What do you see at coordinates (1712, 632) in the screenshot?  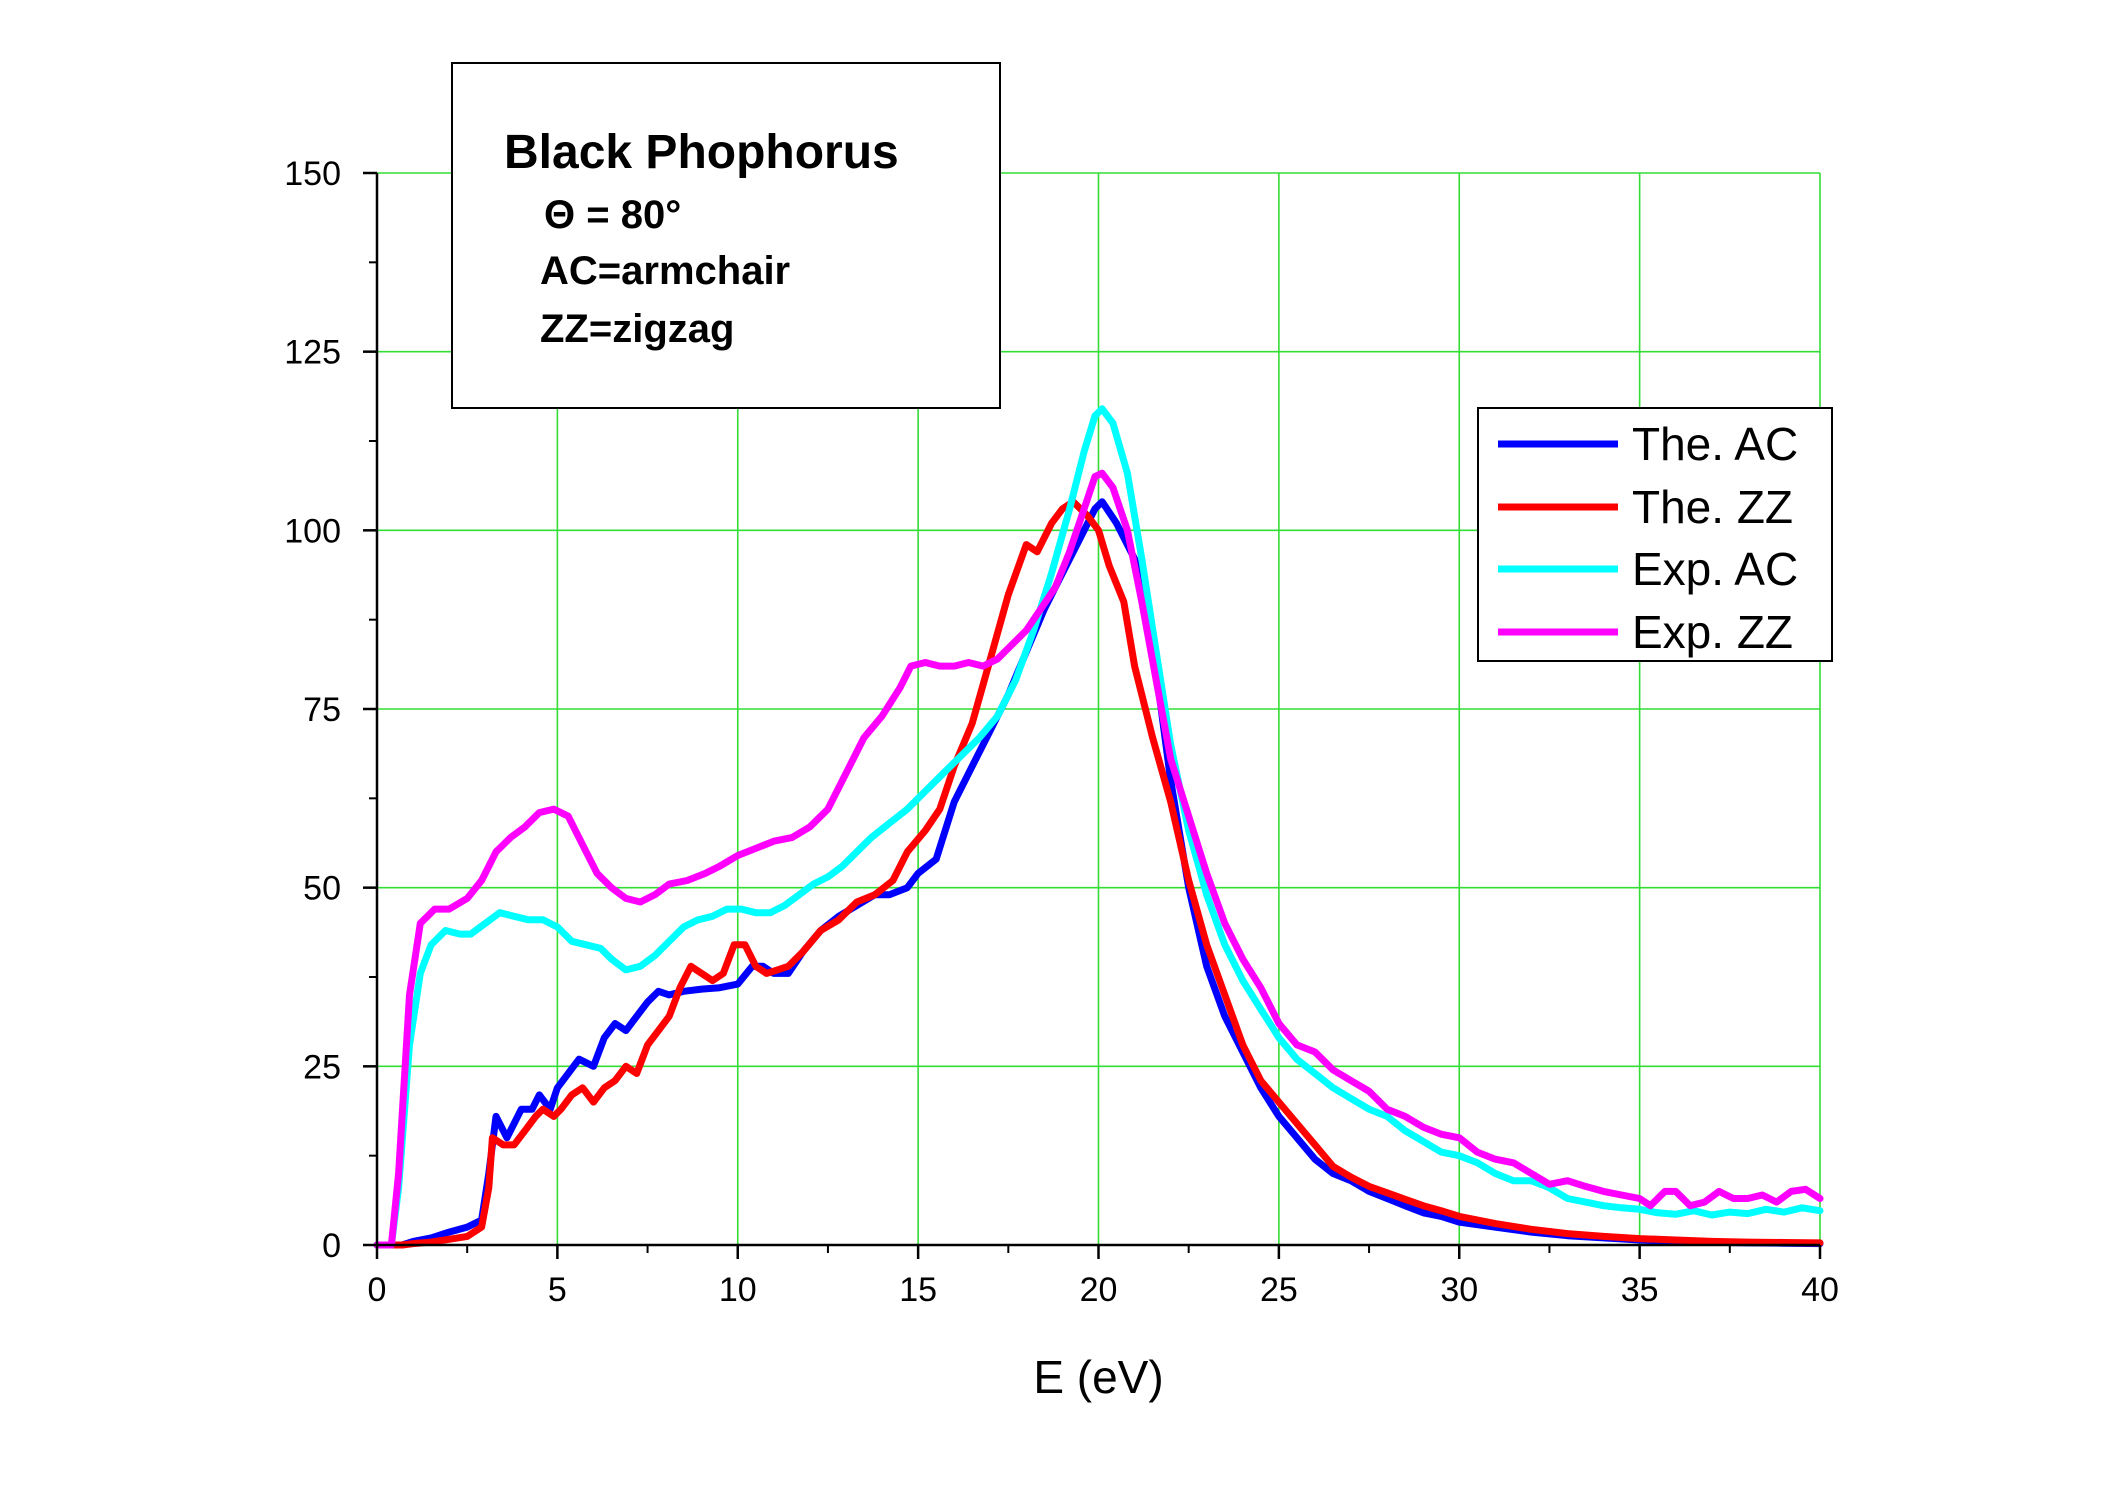 I see `legend-label-exp-zz: Exp. ZZ` at bounding box center [1712, 632].